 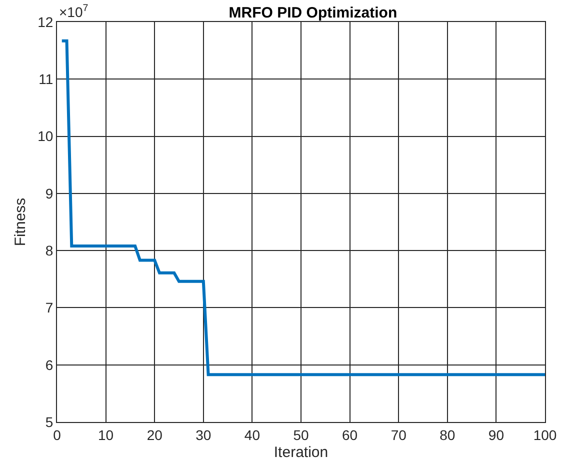 What do you see at coordinates (154, 434) in the screenshot?
I see `x-tick-label: 20` at bounding box center [154, 434].